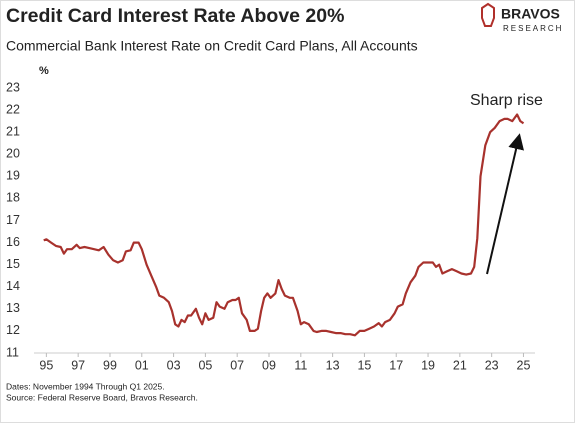 Image resolution: width=575 pixels, height=423 pixels. I want to click on y-tick-label: 11, so click(12, 352).